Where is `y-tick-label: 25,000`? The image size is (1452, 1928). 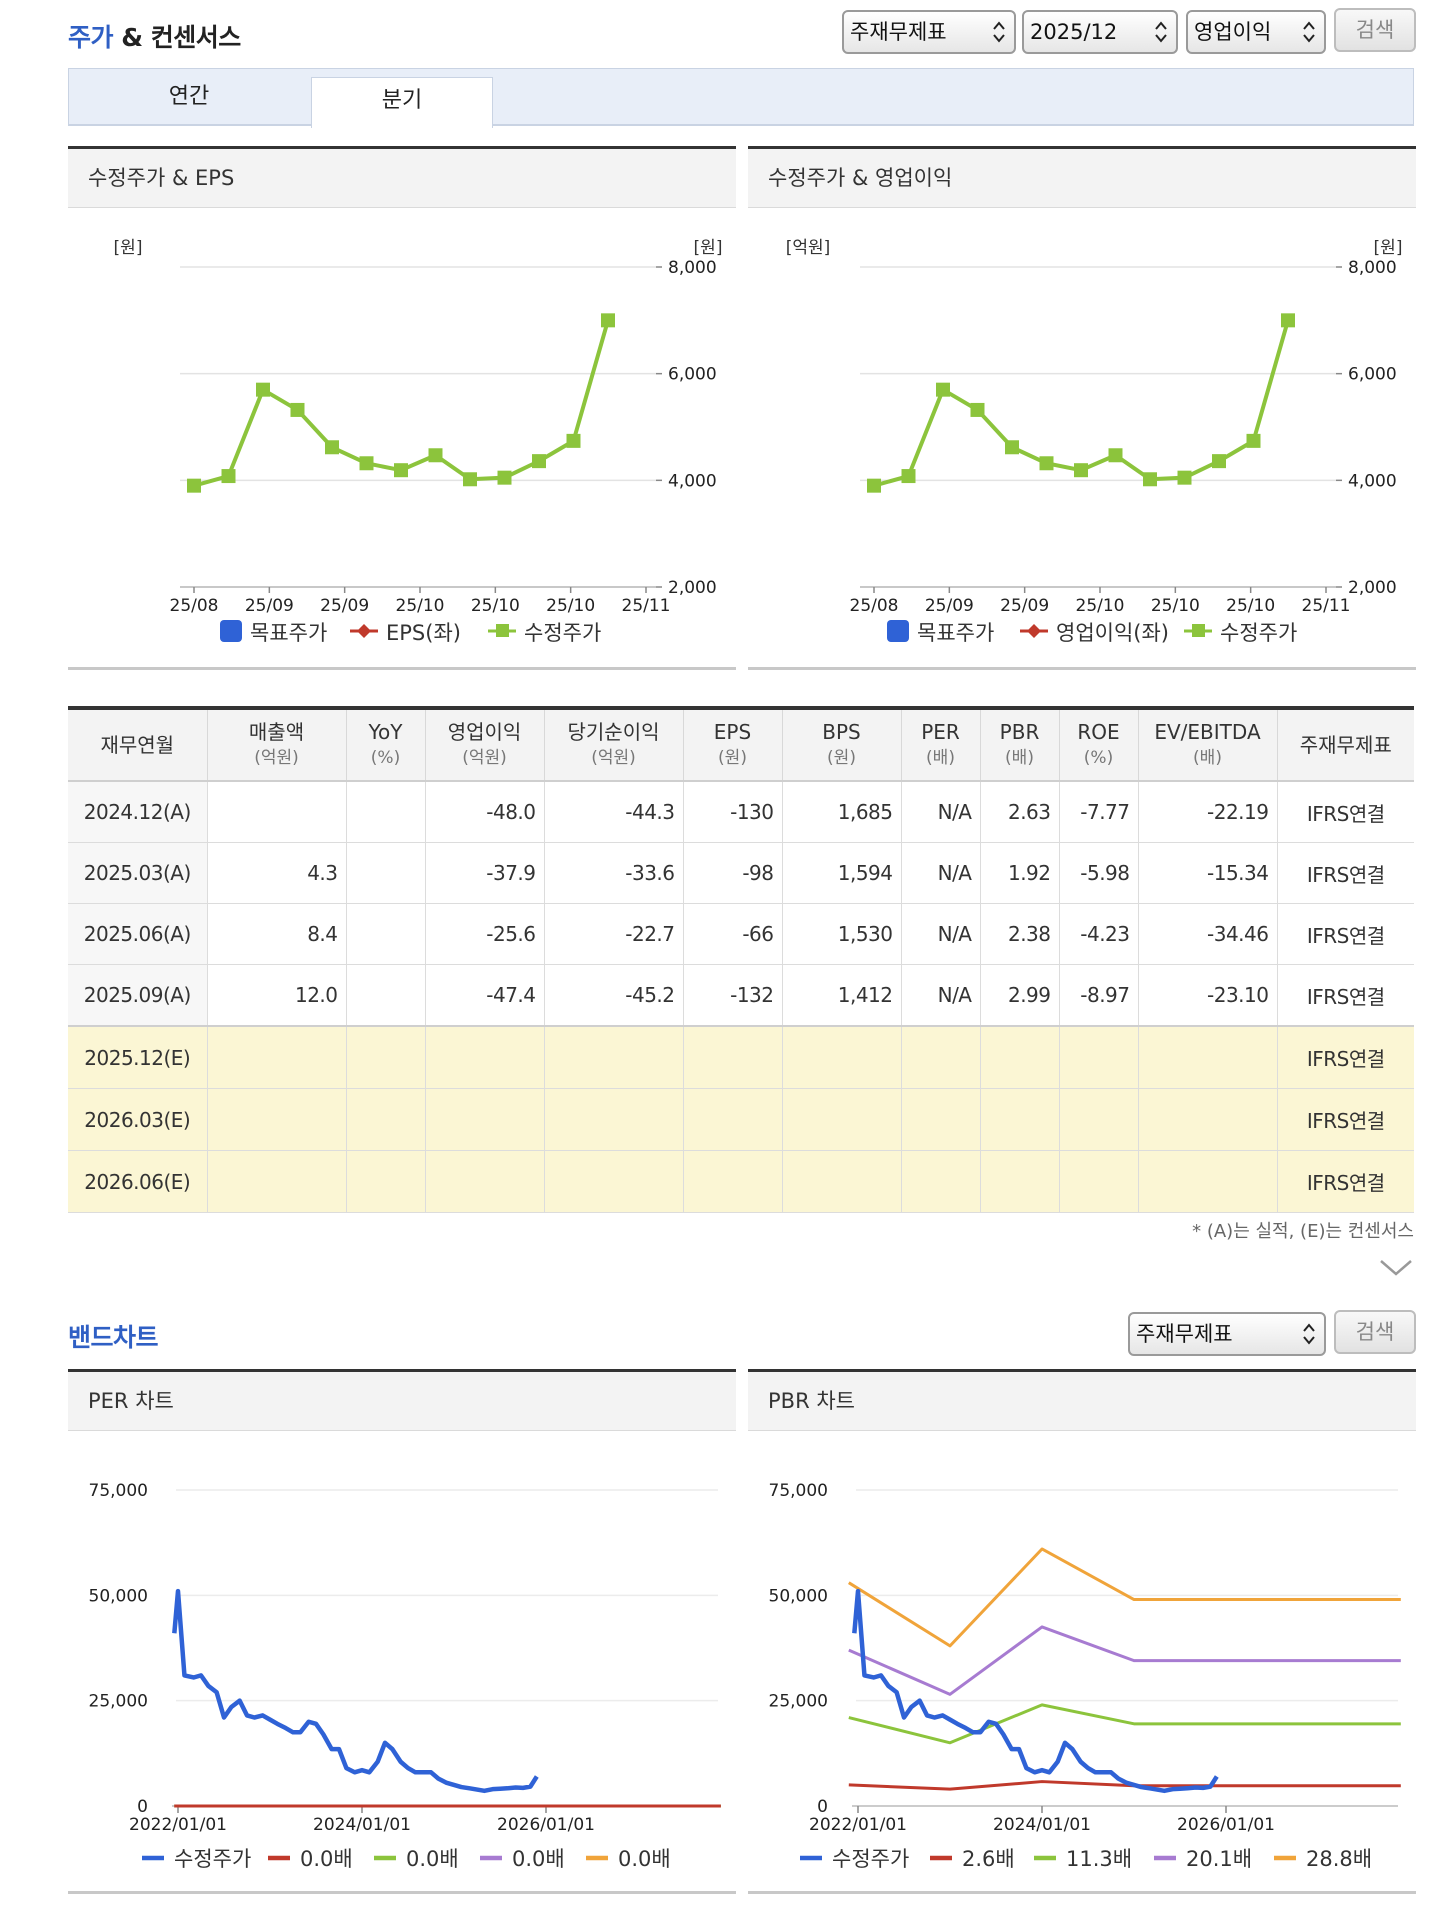
y-tick-label: 25,000 is located at coordinates (798, 1702).